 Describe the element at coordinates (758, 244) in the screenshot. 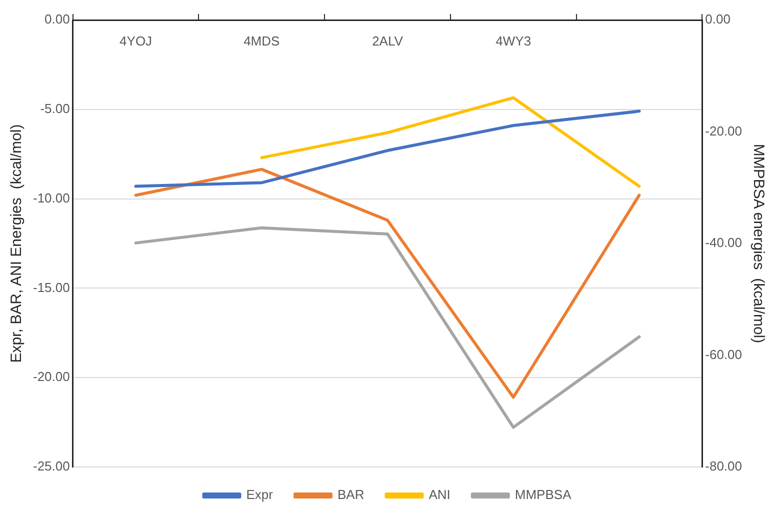

I see `y2-axis-title: MMPBSA energies (kcal/mol)` at that location.